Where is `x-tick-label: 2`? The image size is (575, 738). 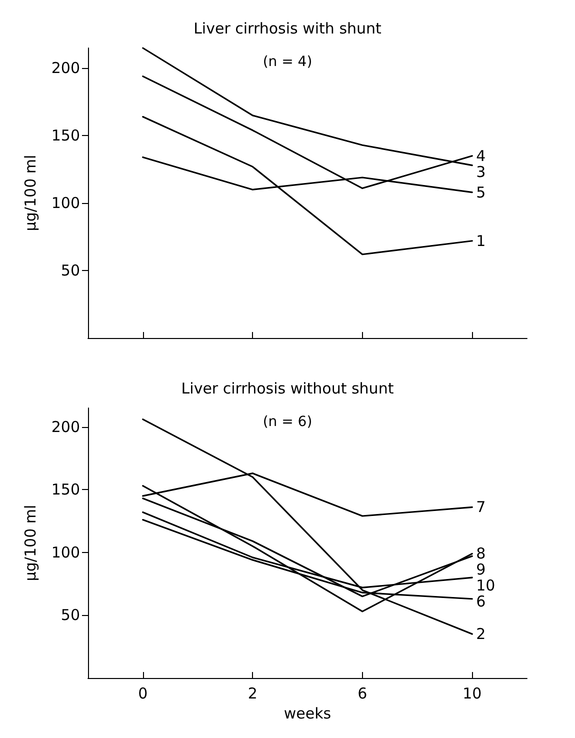
x-tick-label: 2 is located at coordinates (253, 693).